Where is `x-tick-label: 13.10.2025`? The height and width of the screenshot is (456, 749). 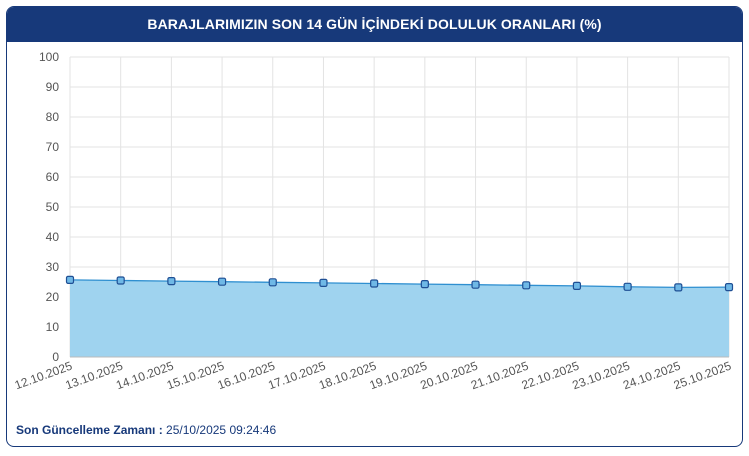
x-tick-label: 13.10.2025 is located at coordinates (94, 376).